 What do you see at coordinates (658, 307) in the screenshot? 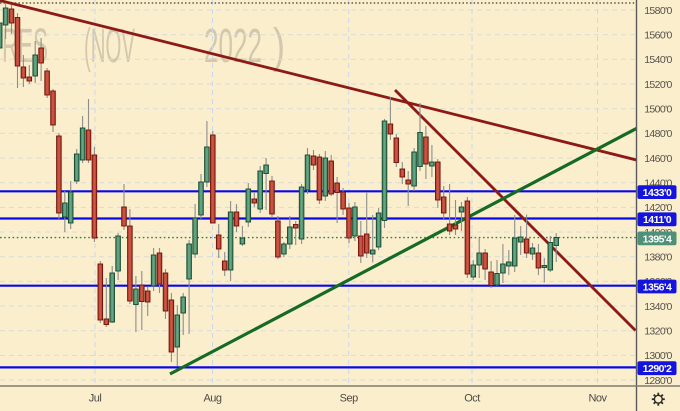
I see `svg-text: 1340'0` at bounding box center [658, 307].